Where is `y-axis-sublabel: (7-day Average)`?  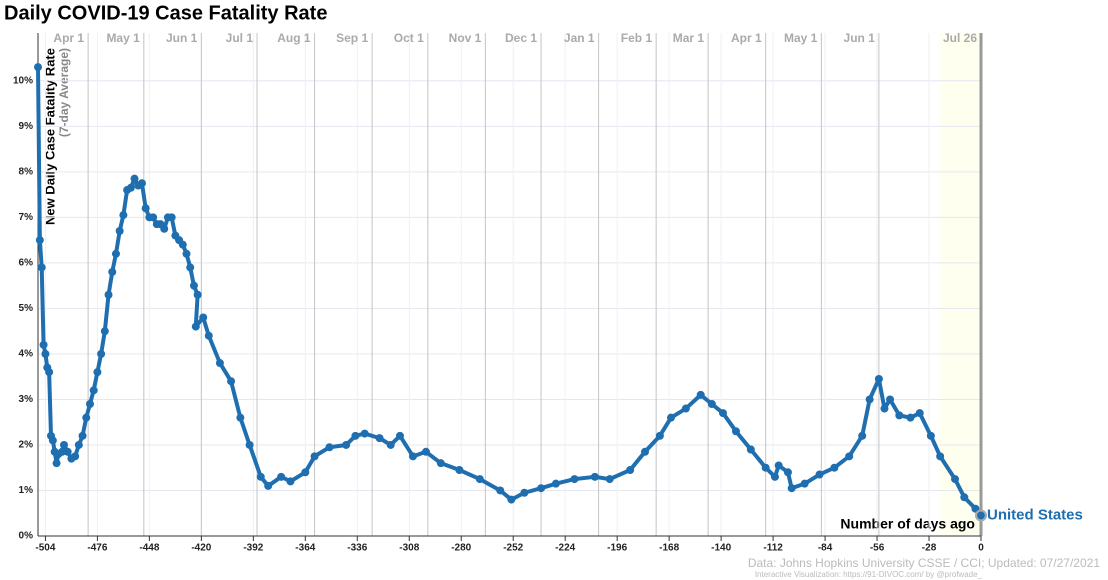
y-axis-sublabel: (7-day Average) is located at coordinates (64, 92).